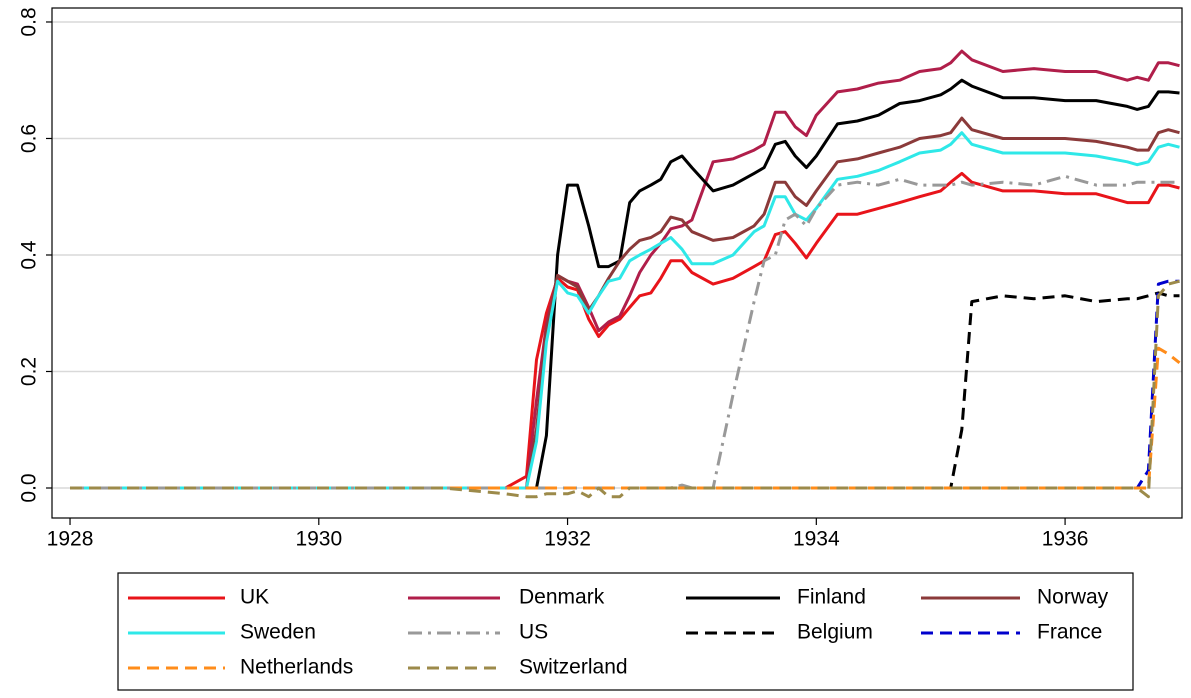 The image size is (1191, 698). I want to click on legend-label: France, so click(1069, 632).